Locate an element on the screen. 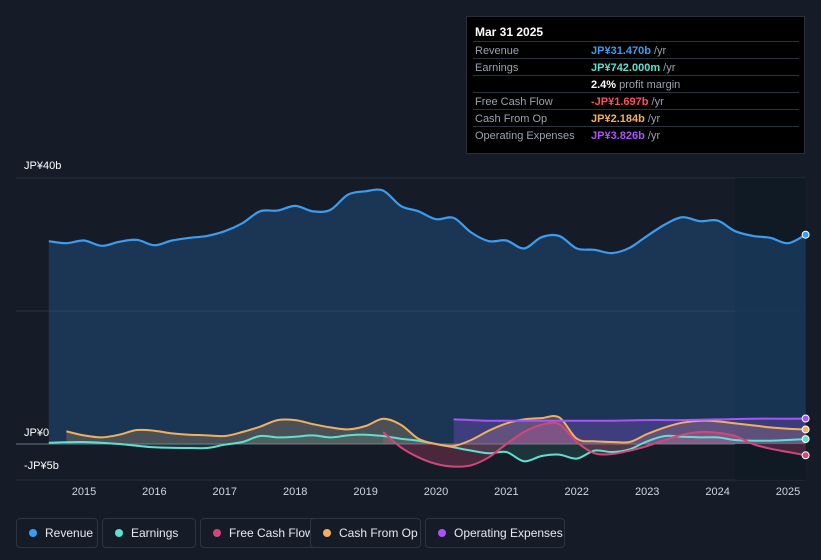  y-axis-label-bottom: -JP¥5b is located at coordinates (41, 466).